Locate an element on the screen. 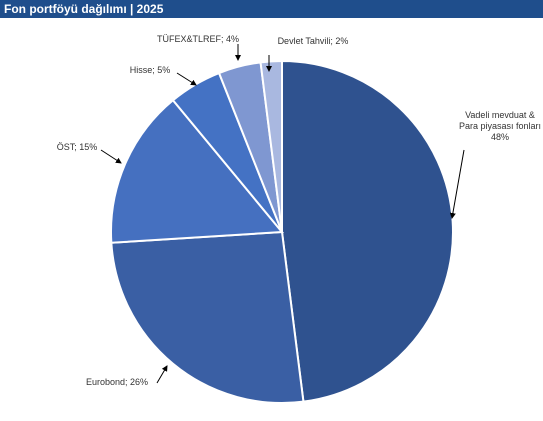 Image resolution: width=543 pixels, height=421 pixels. slice-label-line: Para piyasası fonları is located at coordinates (500, 126).